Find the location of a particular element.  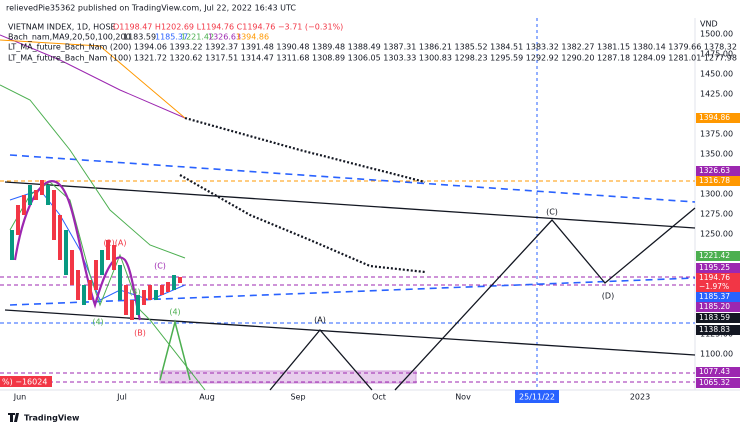

price-tick: 1500.00 is located at coordinates (716, 34).